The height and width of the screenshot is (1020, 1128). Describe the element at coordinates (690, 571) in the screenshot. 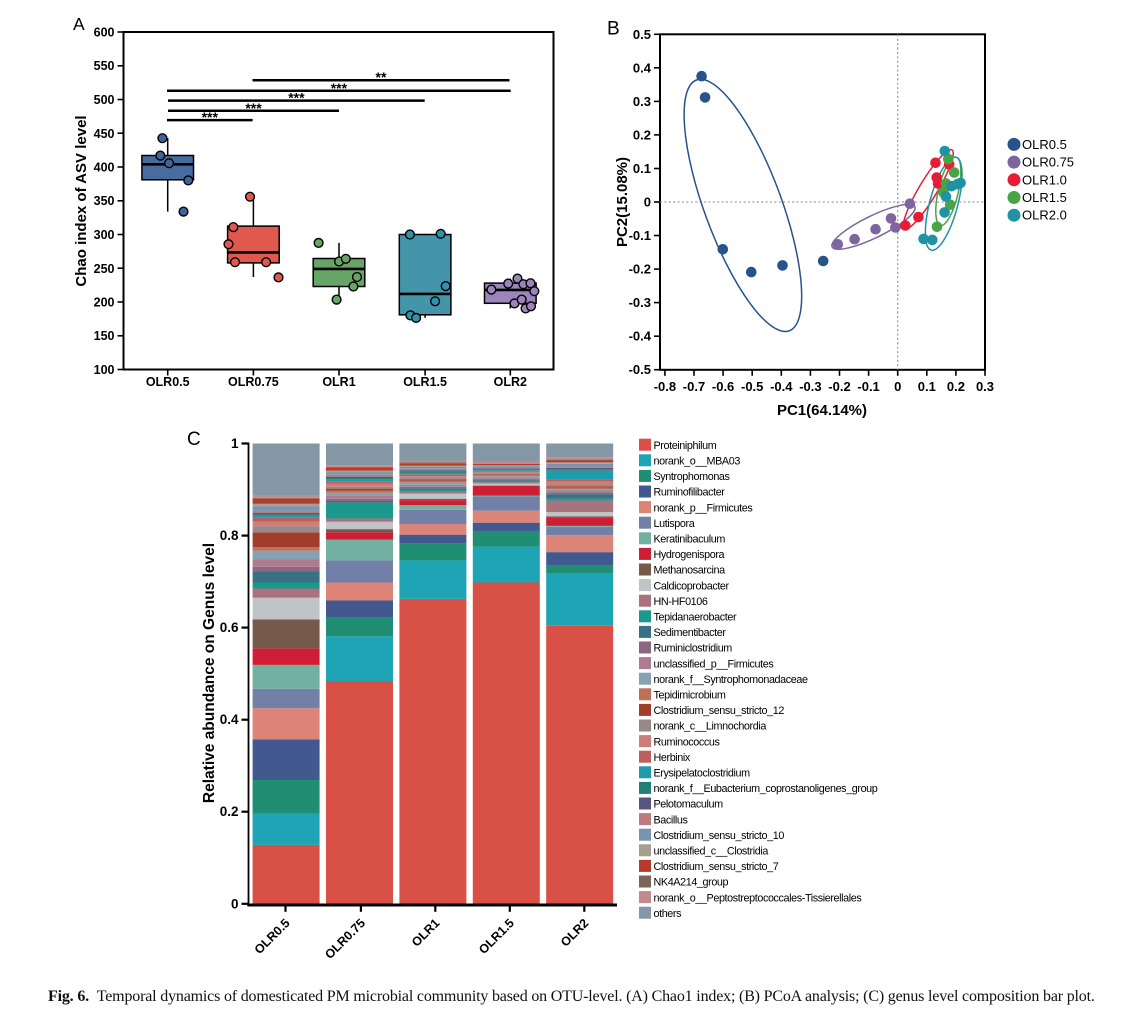

I see `svg-text: Methanosarcina` at that location.